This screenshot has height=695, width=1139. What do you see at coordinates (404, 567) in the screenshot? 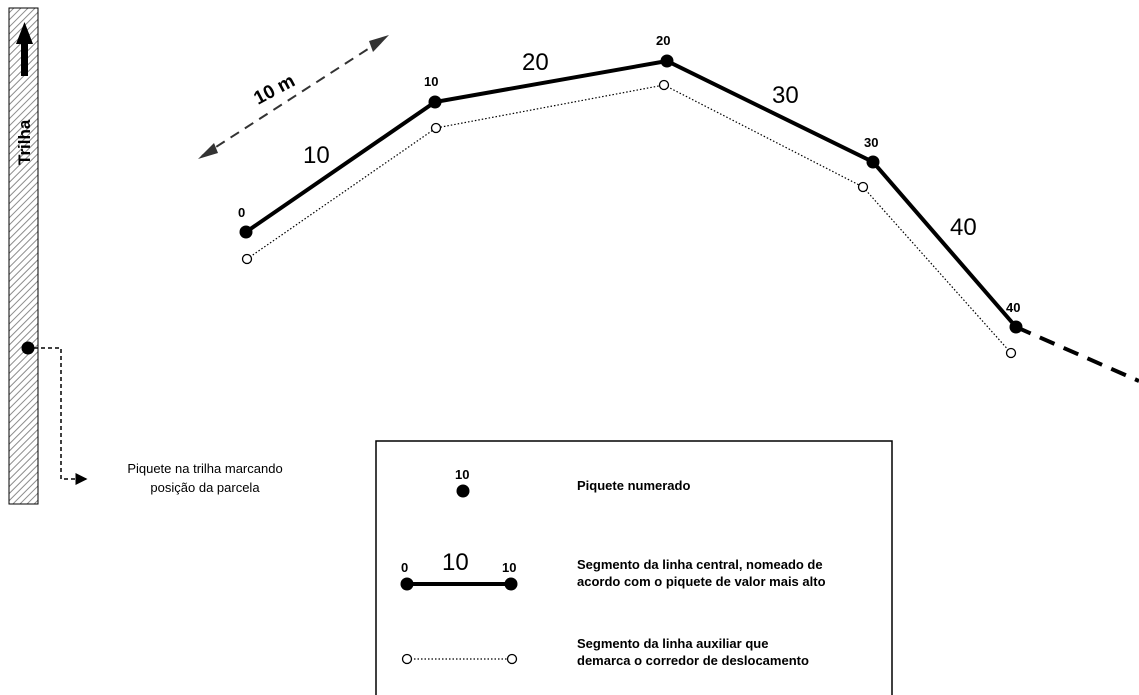
I see `legend-central-start: 0` at bounding box center [404, 567].